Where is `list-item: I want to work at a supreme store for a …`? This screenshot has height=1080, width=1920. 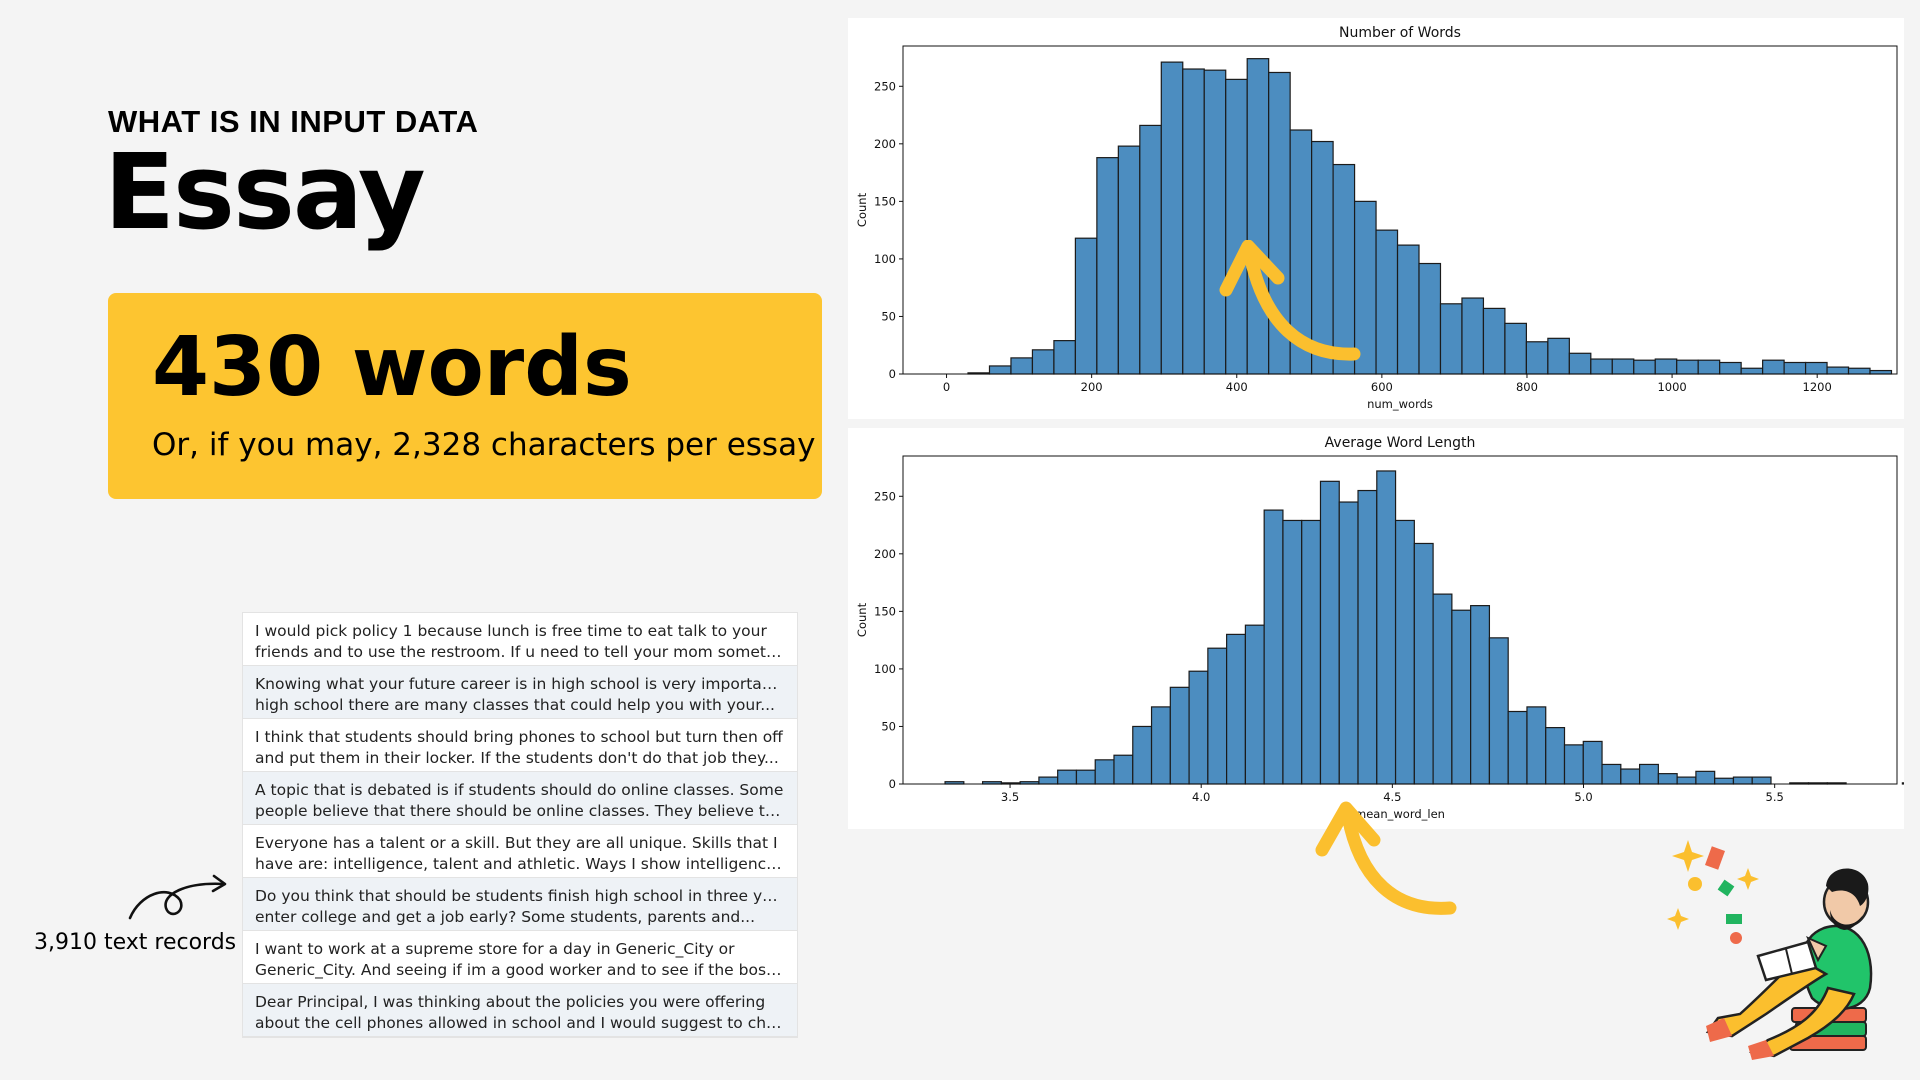
list-item: I want to work at a supreme store for a … is located at coordinates (520, 957).